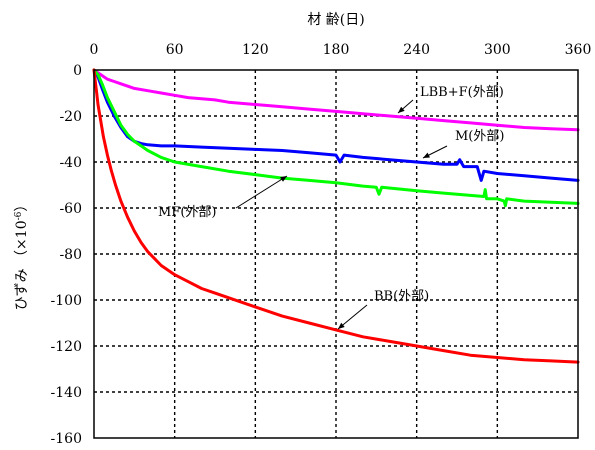 This screenshot has height=450, width=595. Describe the element at coordinates (175, 50) in the screenshot. I see `x-tick-label: 60` at that location.